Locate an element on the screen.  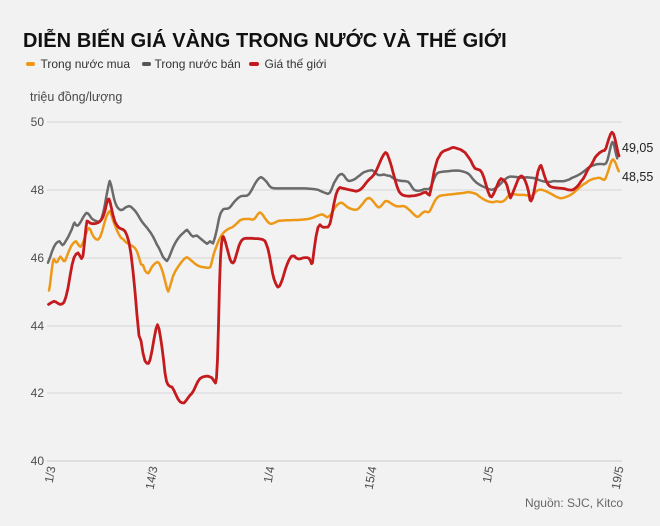
svg-text: 50 is located at coordinates (38, 122).